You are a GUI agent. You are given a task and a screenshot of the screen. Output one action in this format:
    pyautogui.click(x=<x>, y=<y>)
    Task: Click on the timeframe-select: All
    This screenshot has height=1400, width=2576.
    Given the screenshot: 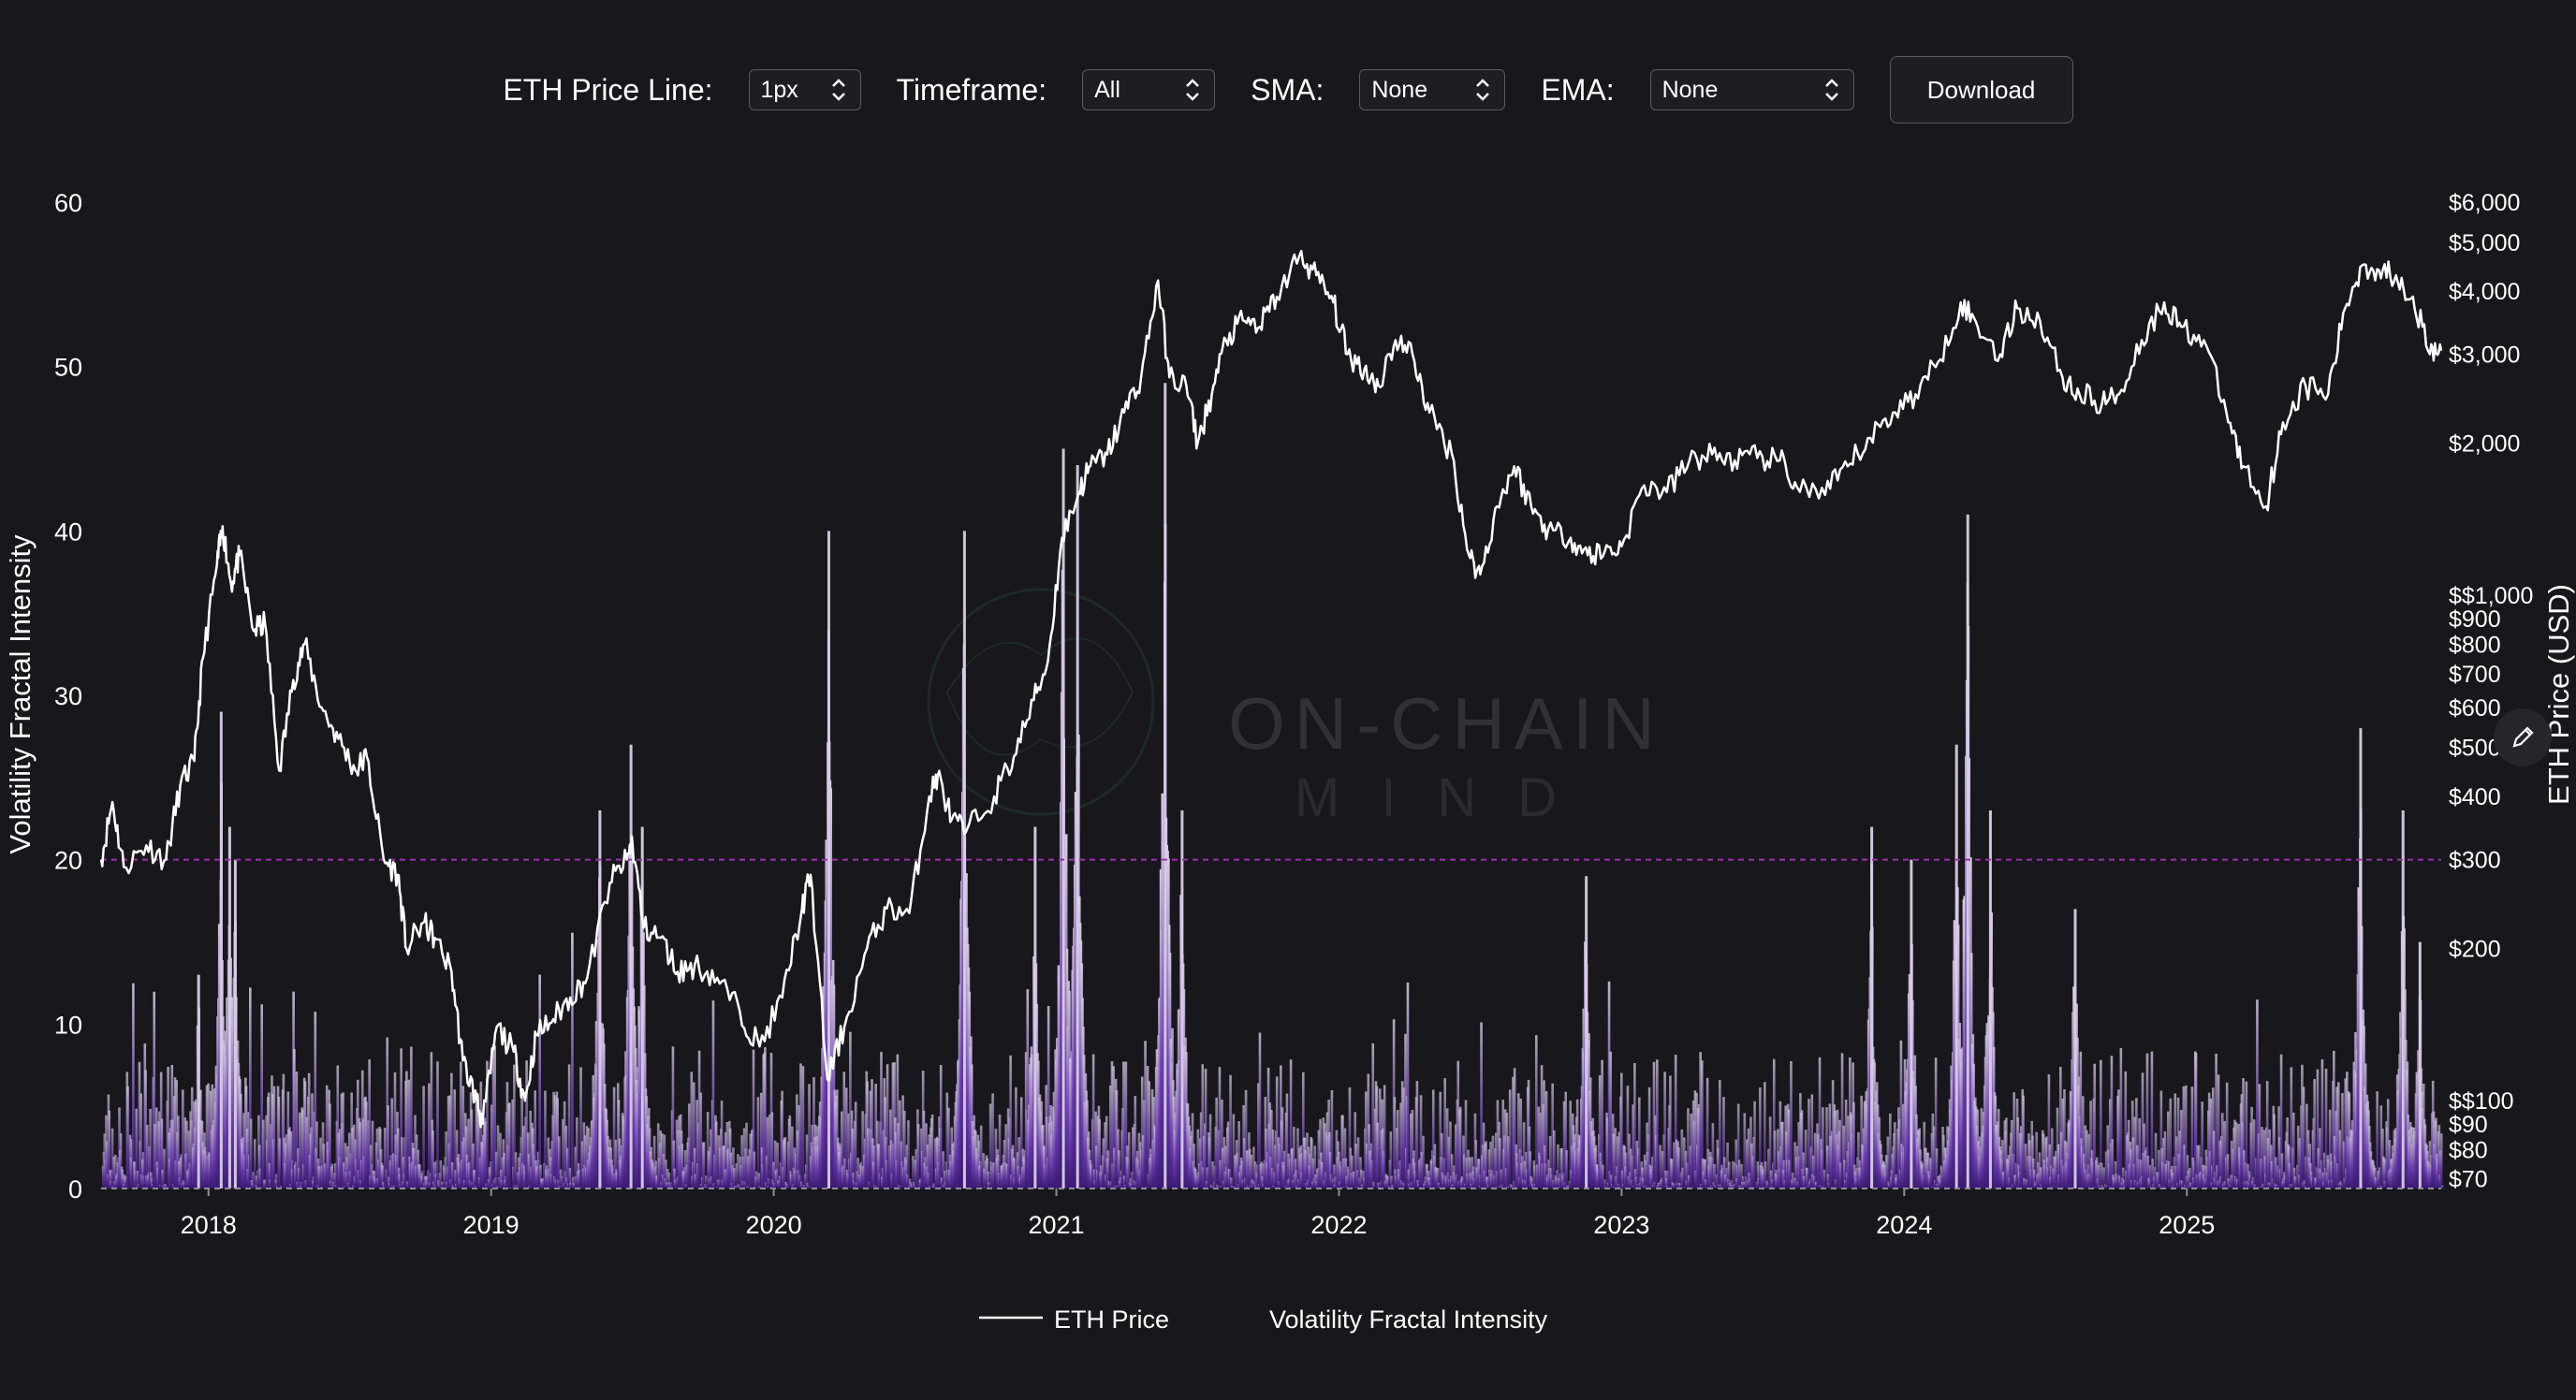 What is the action you would take?
    pyautogui.click(x=1149, y=89)
    